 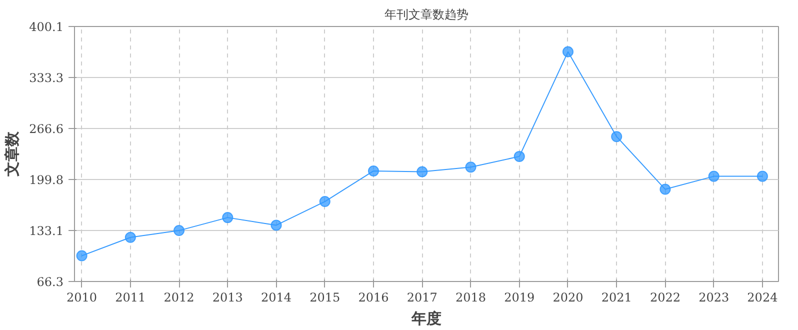 I want to click on x-tick-label: 2017, so click(x=422, y=297).